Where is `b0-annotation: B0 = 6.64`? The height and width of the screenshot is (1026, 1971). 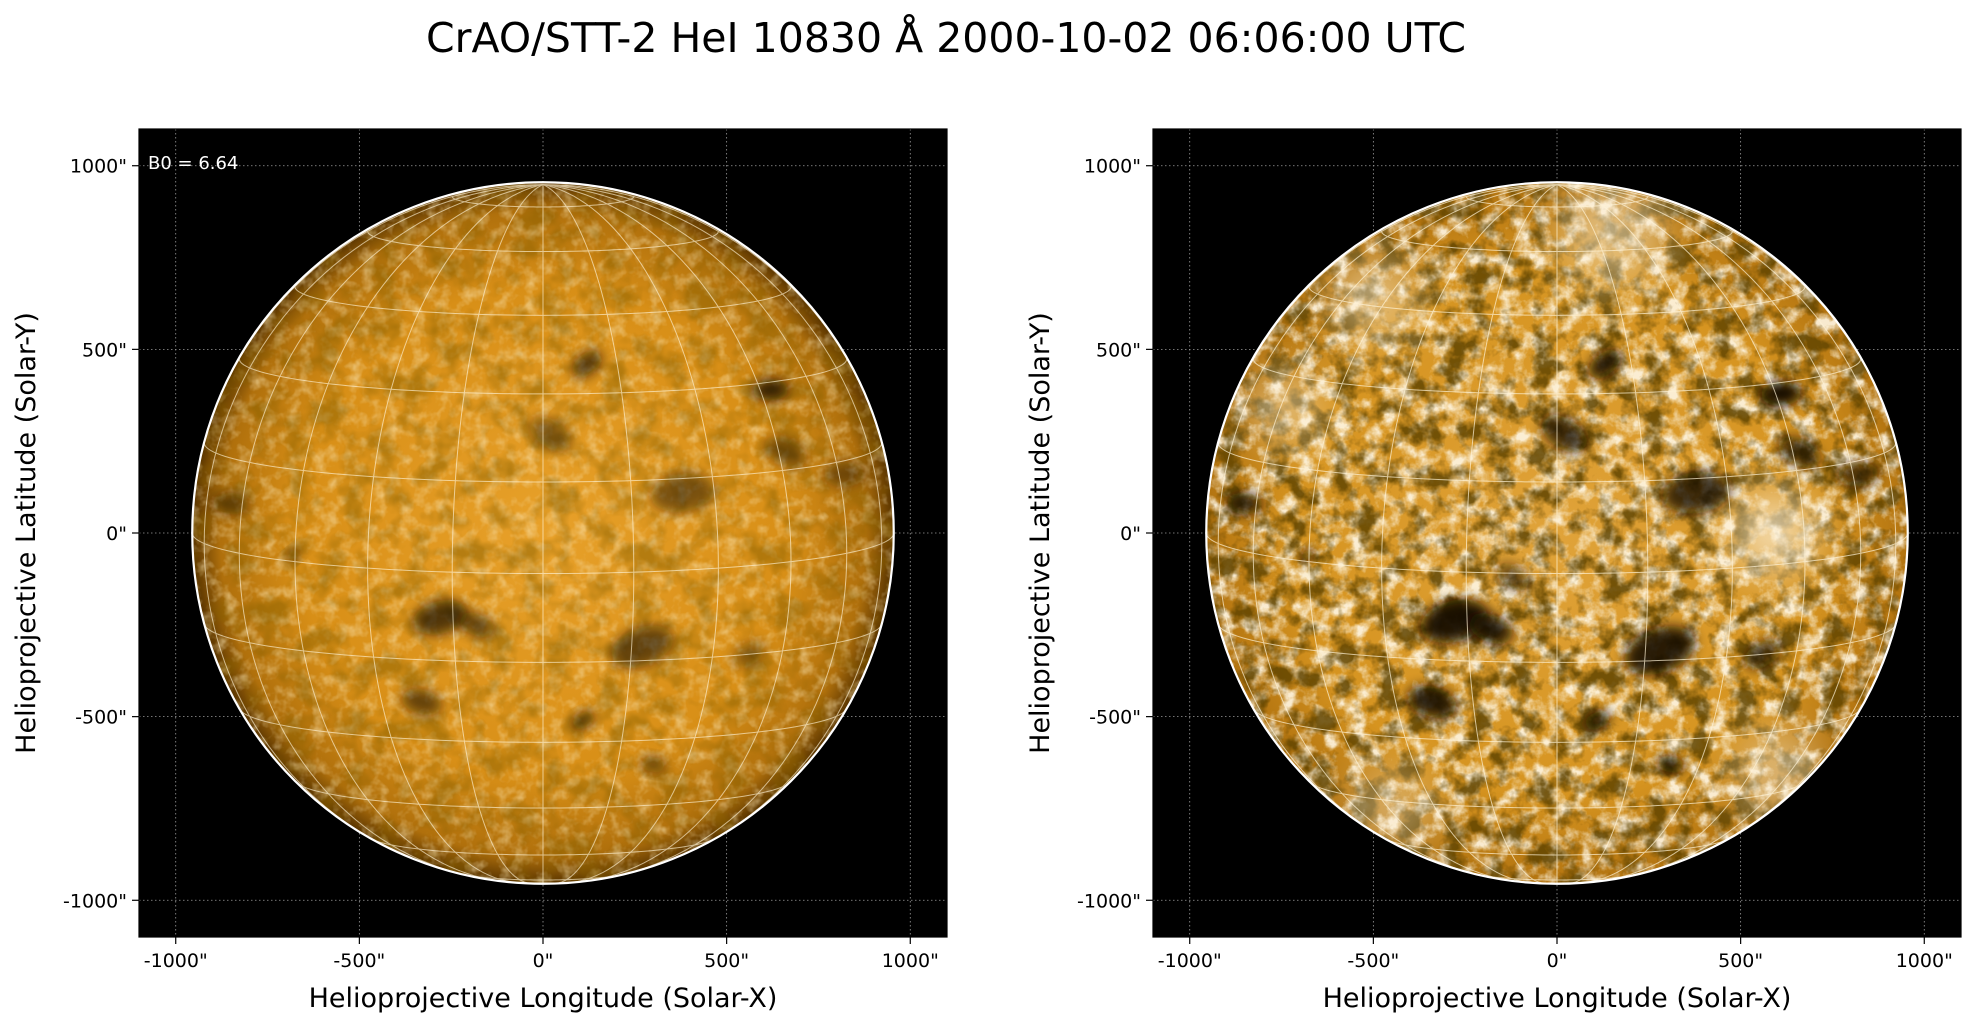
b0-annotation: B0 = 6.64 is located at coordinates (193, 163).